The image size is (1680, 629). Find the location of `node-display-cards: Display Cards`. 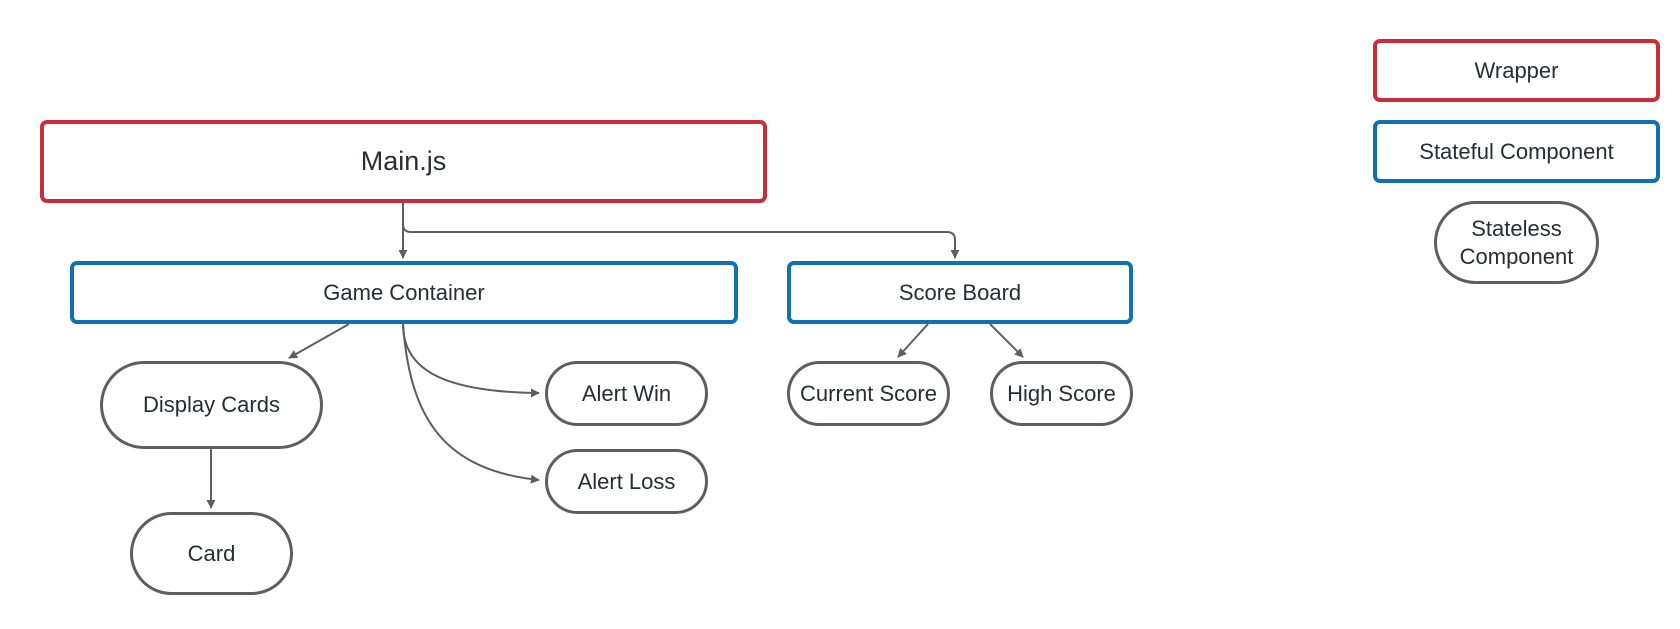

node-display-cards: Display Cards is located at coordinates (211, 405).